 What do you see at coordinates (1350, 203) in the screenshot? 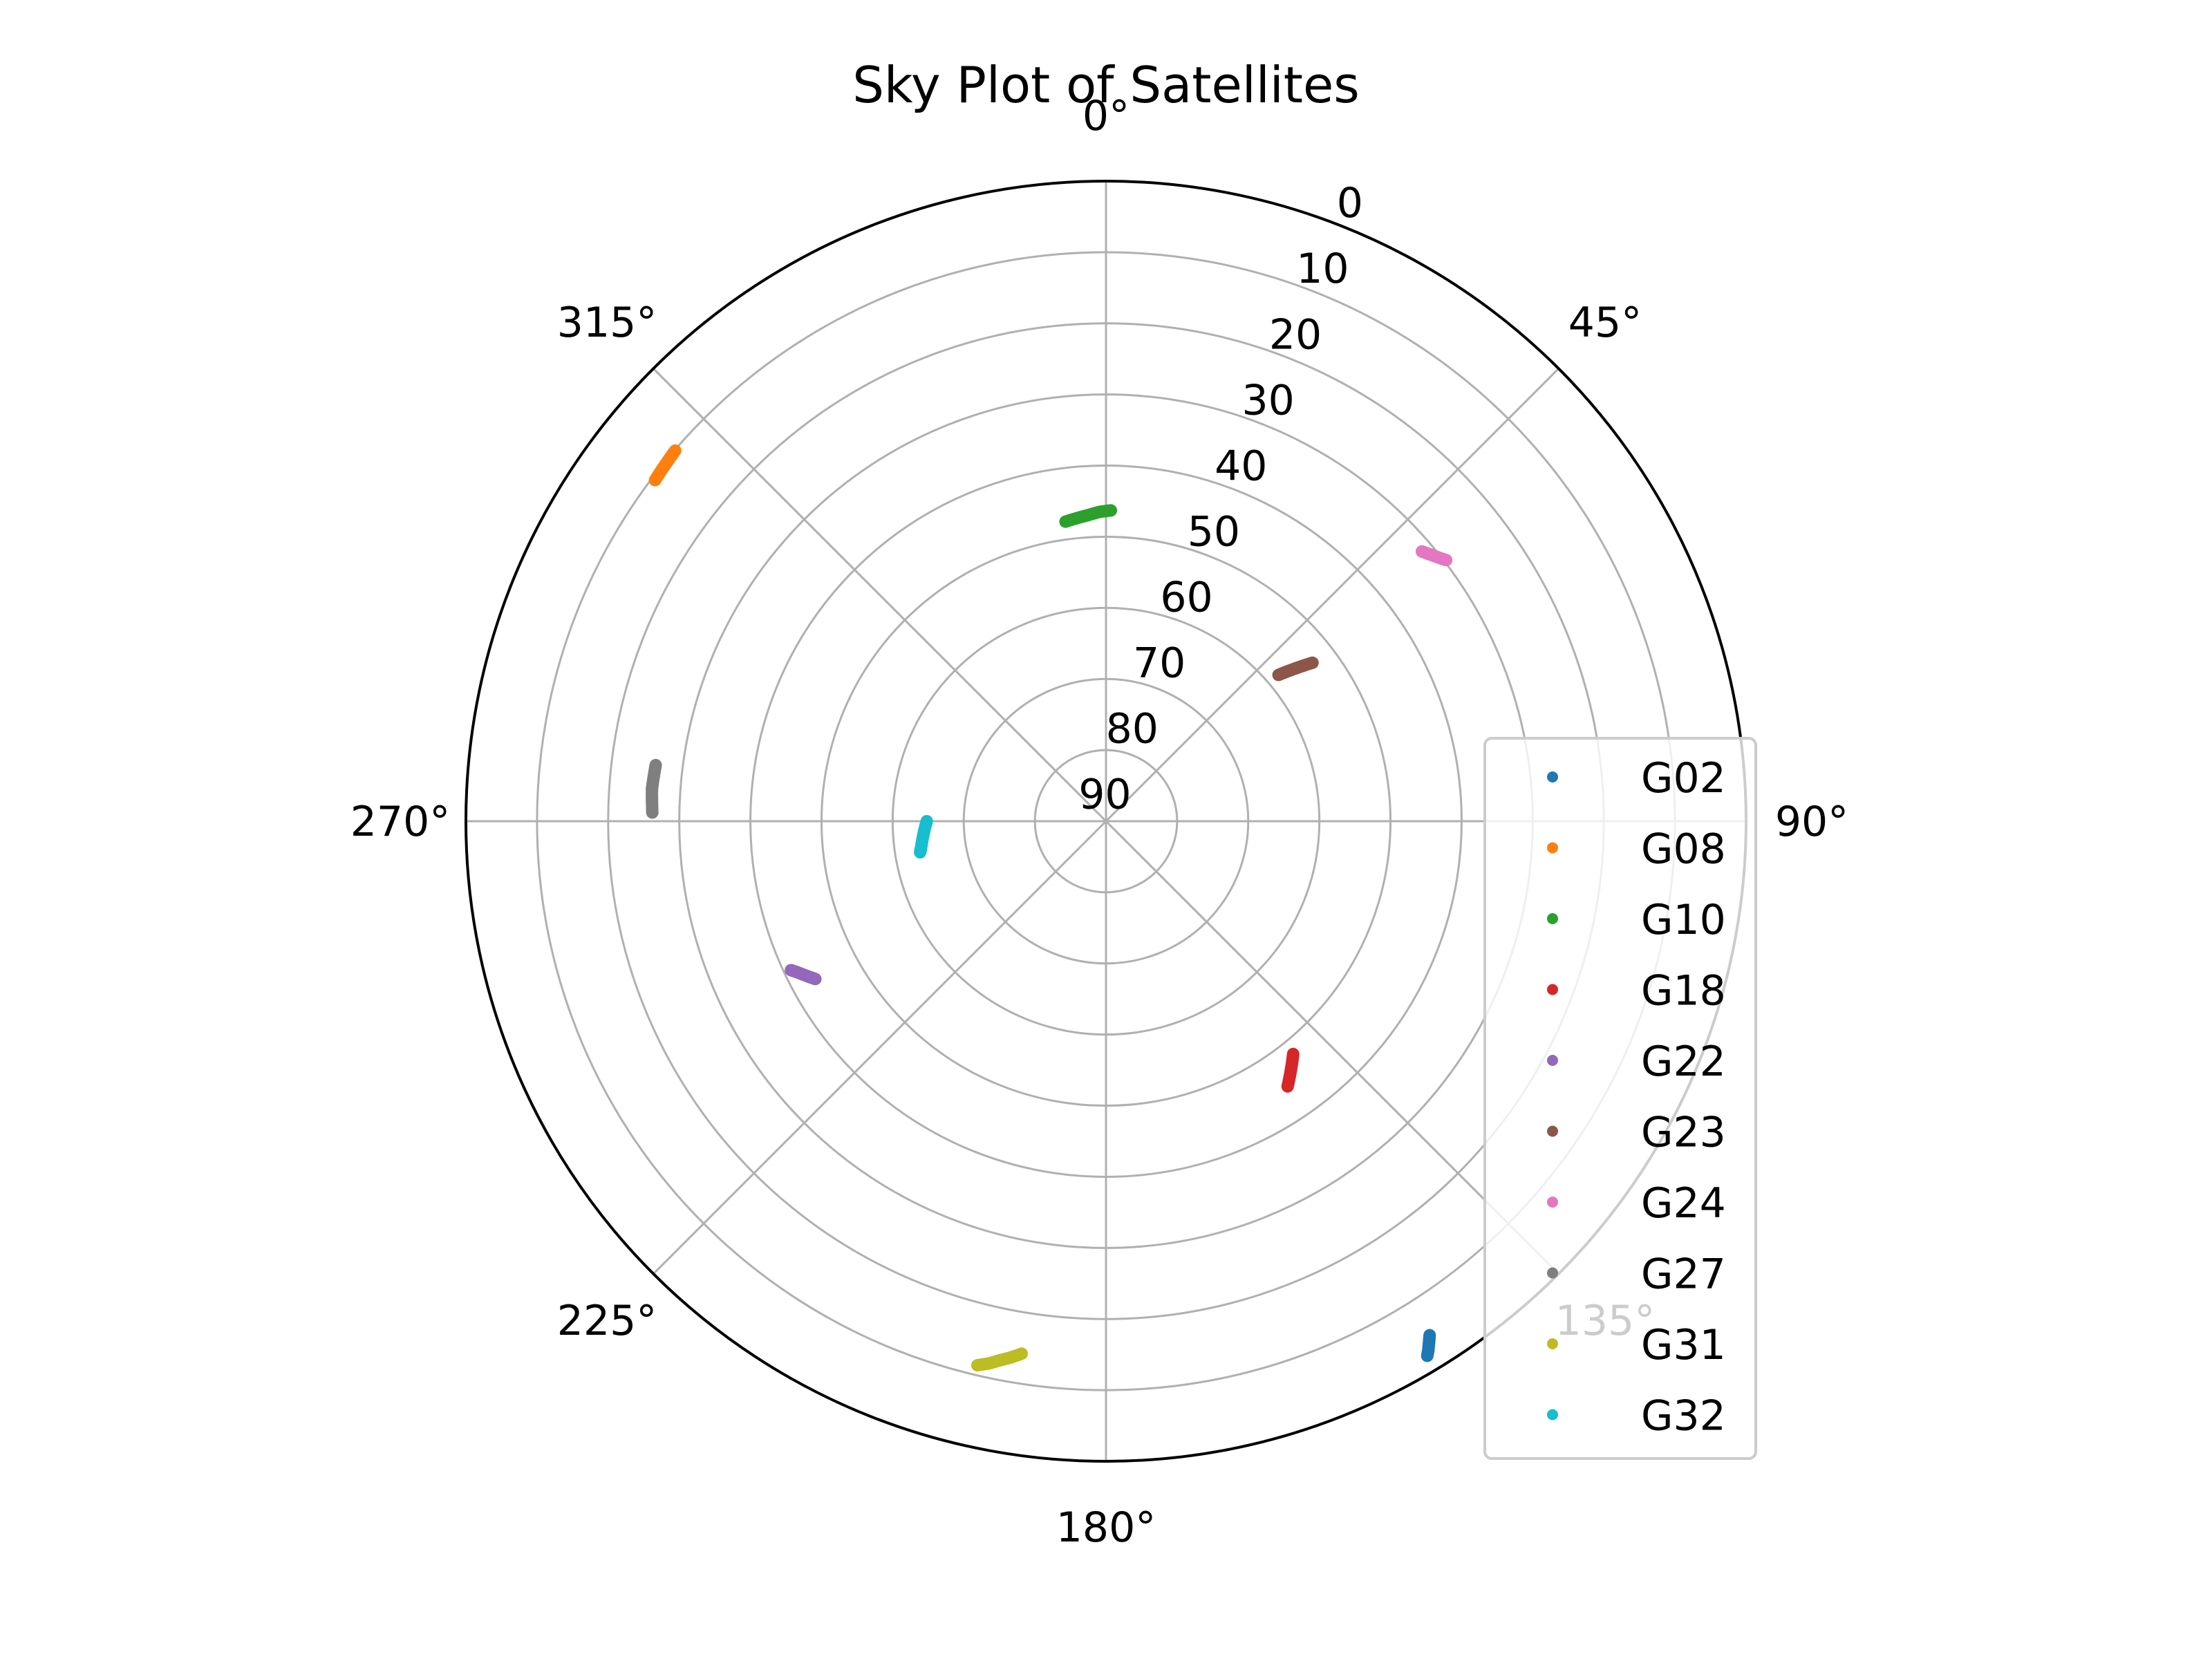
I see `elevation-tick-label: 0` at bounding box center [1350, 203].